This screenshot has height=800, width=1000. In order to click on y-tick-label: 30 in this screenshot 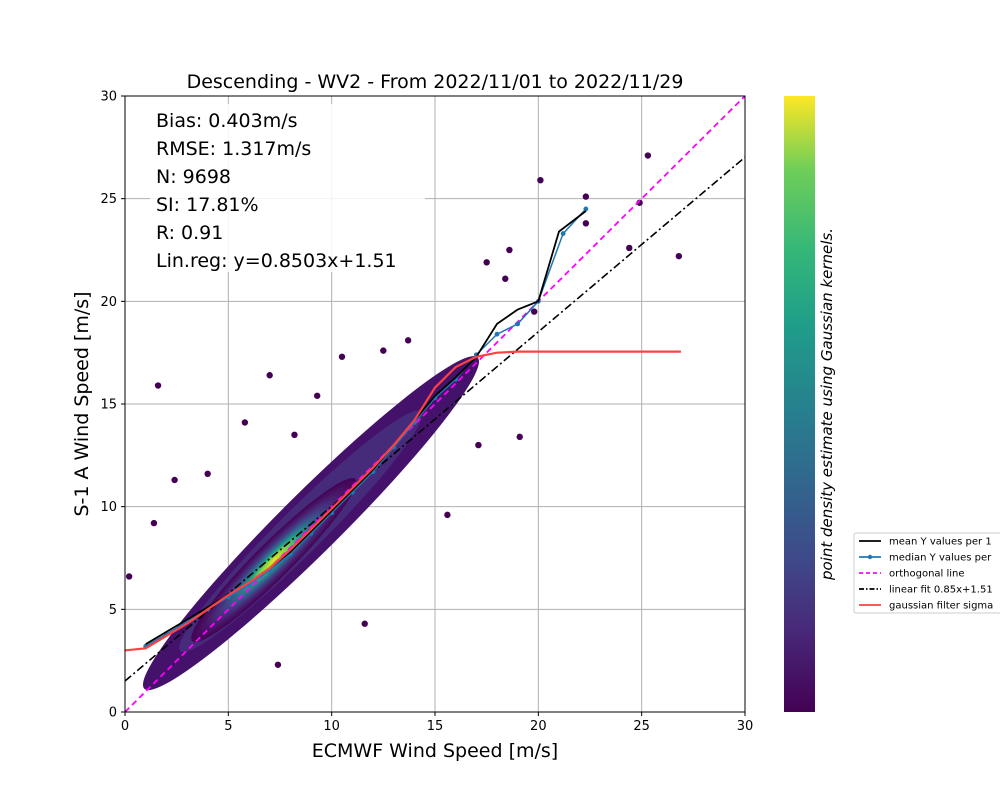, I will do `click(108, 97)`.